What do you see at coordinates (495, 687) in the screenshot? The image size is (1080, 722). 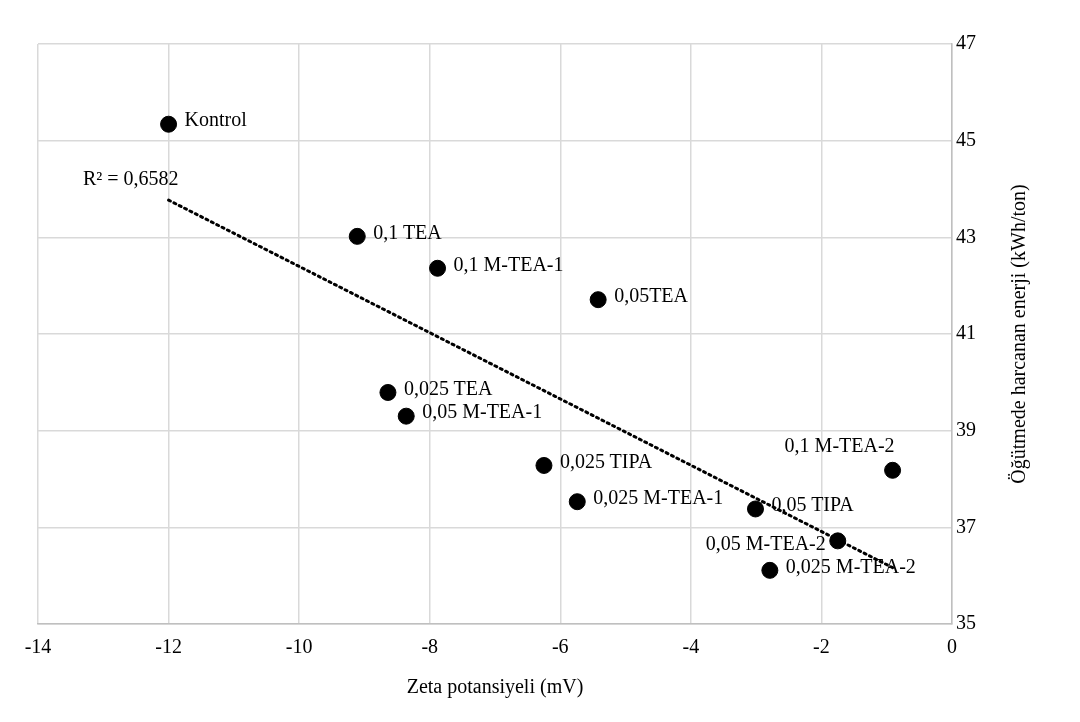 I see `x-axis-title: Zeta potansiyeli (mV)` at bounding box center [495, 687].